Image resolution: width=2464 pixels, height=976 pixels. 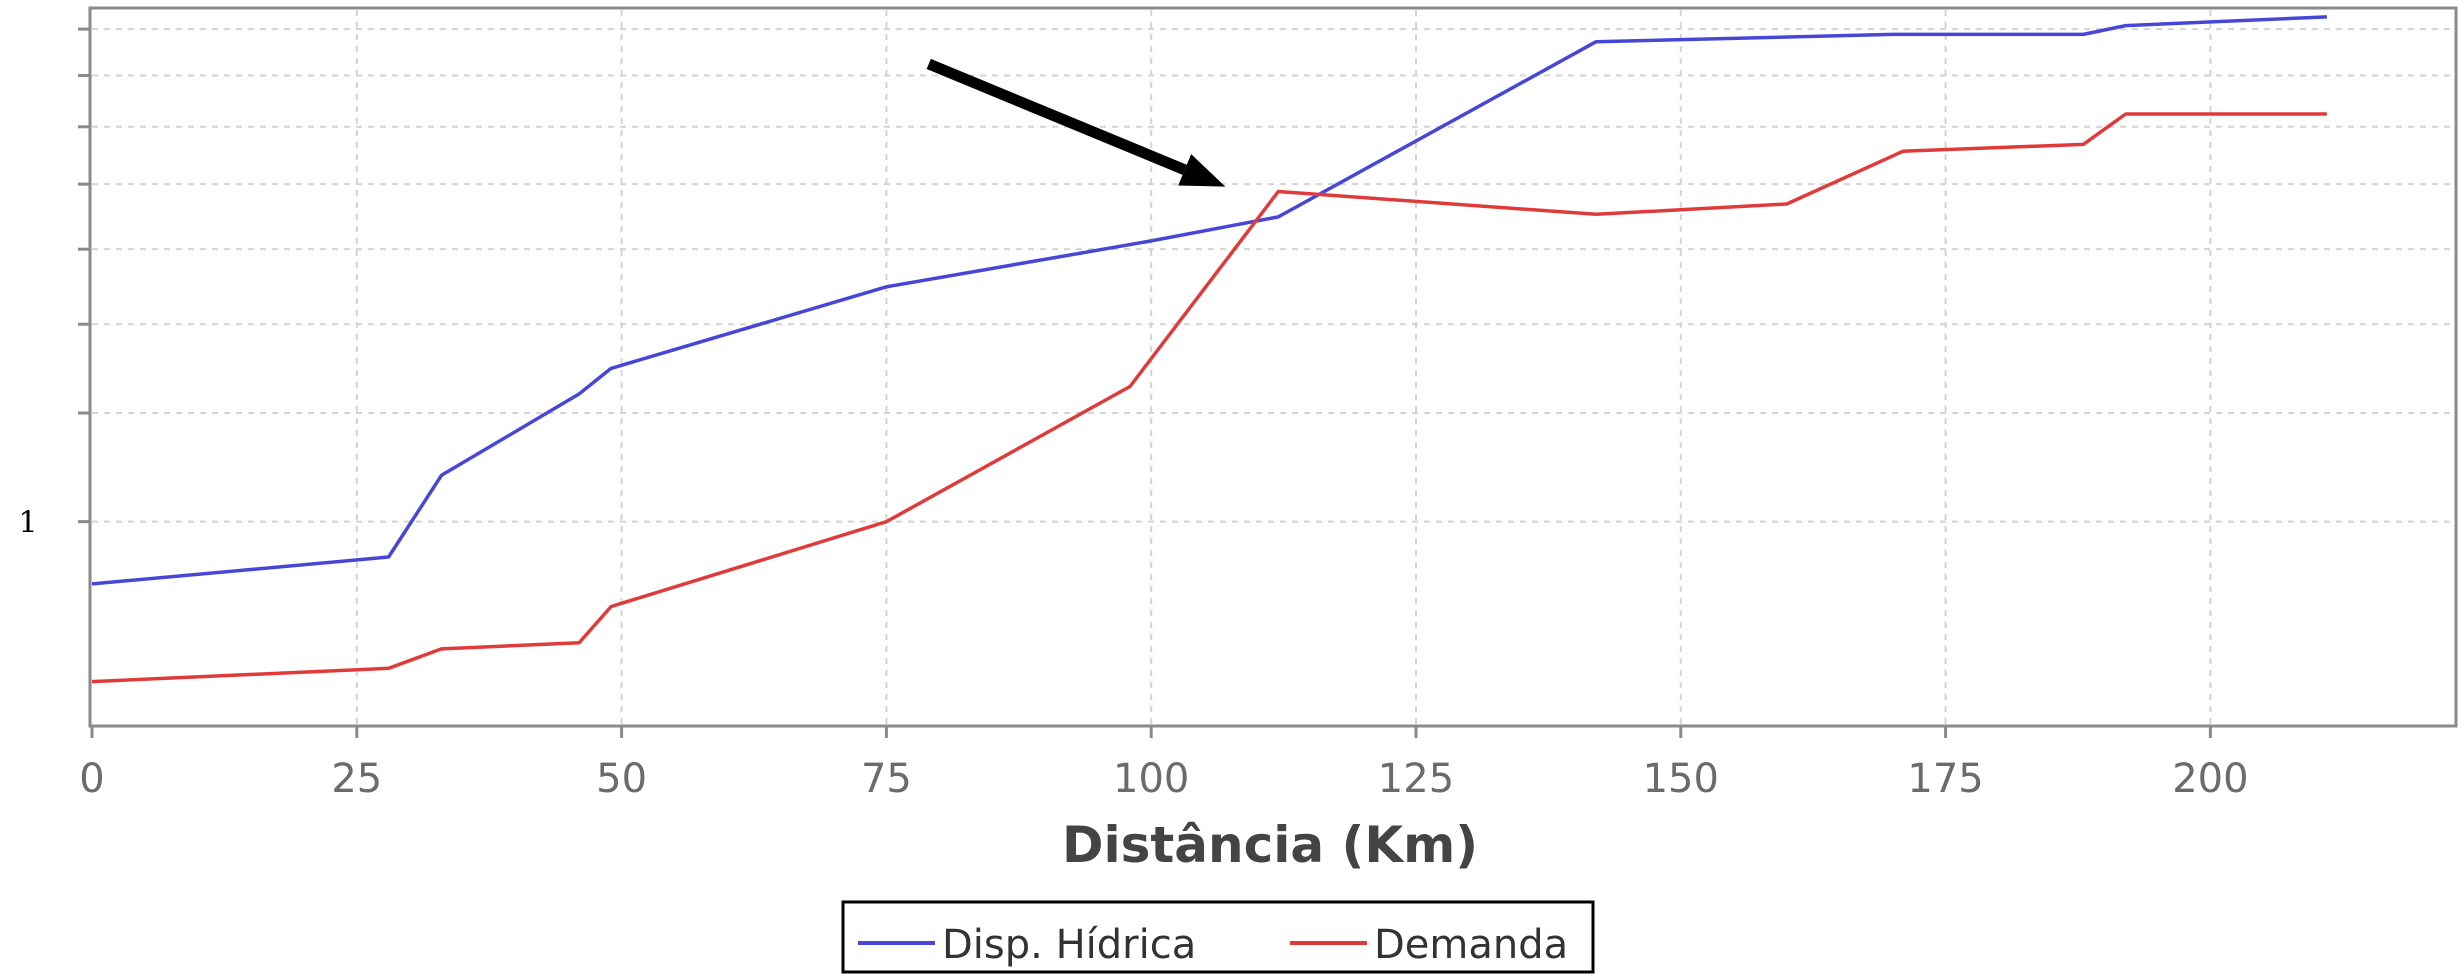 I want to click on legend-box, so click(x=1218, y=937).